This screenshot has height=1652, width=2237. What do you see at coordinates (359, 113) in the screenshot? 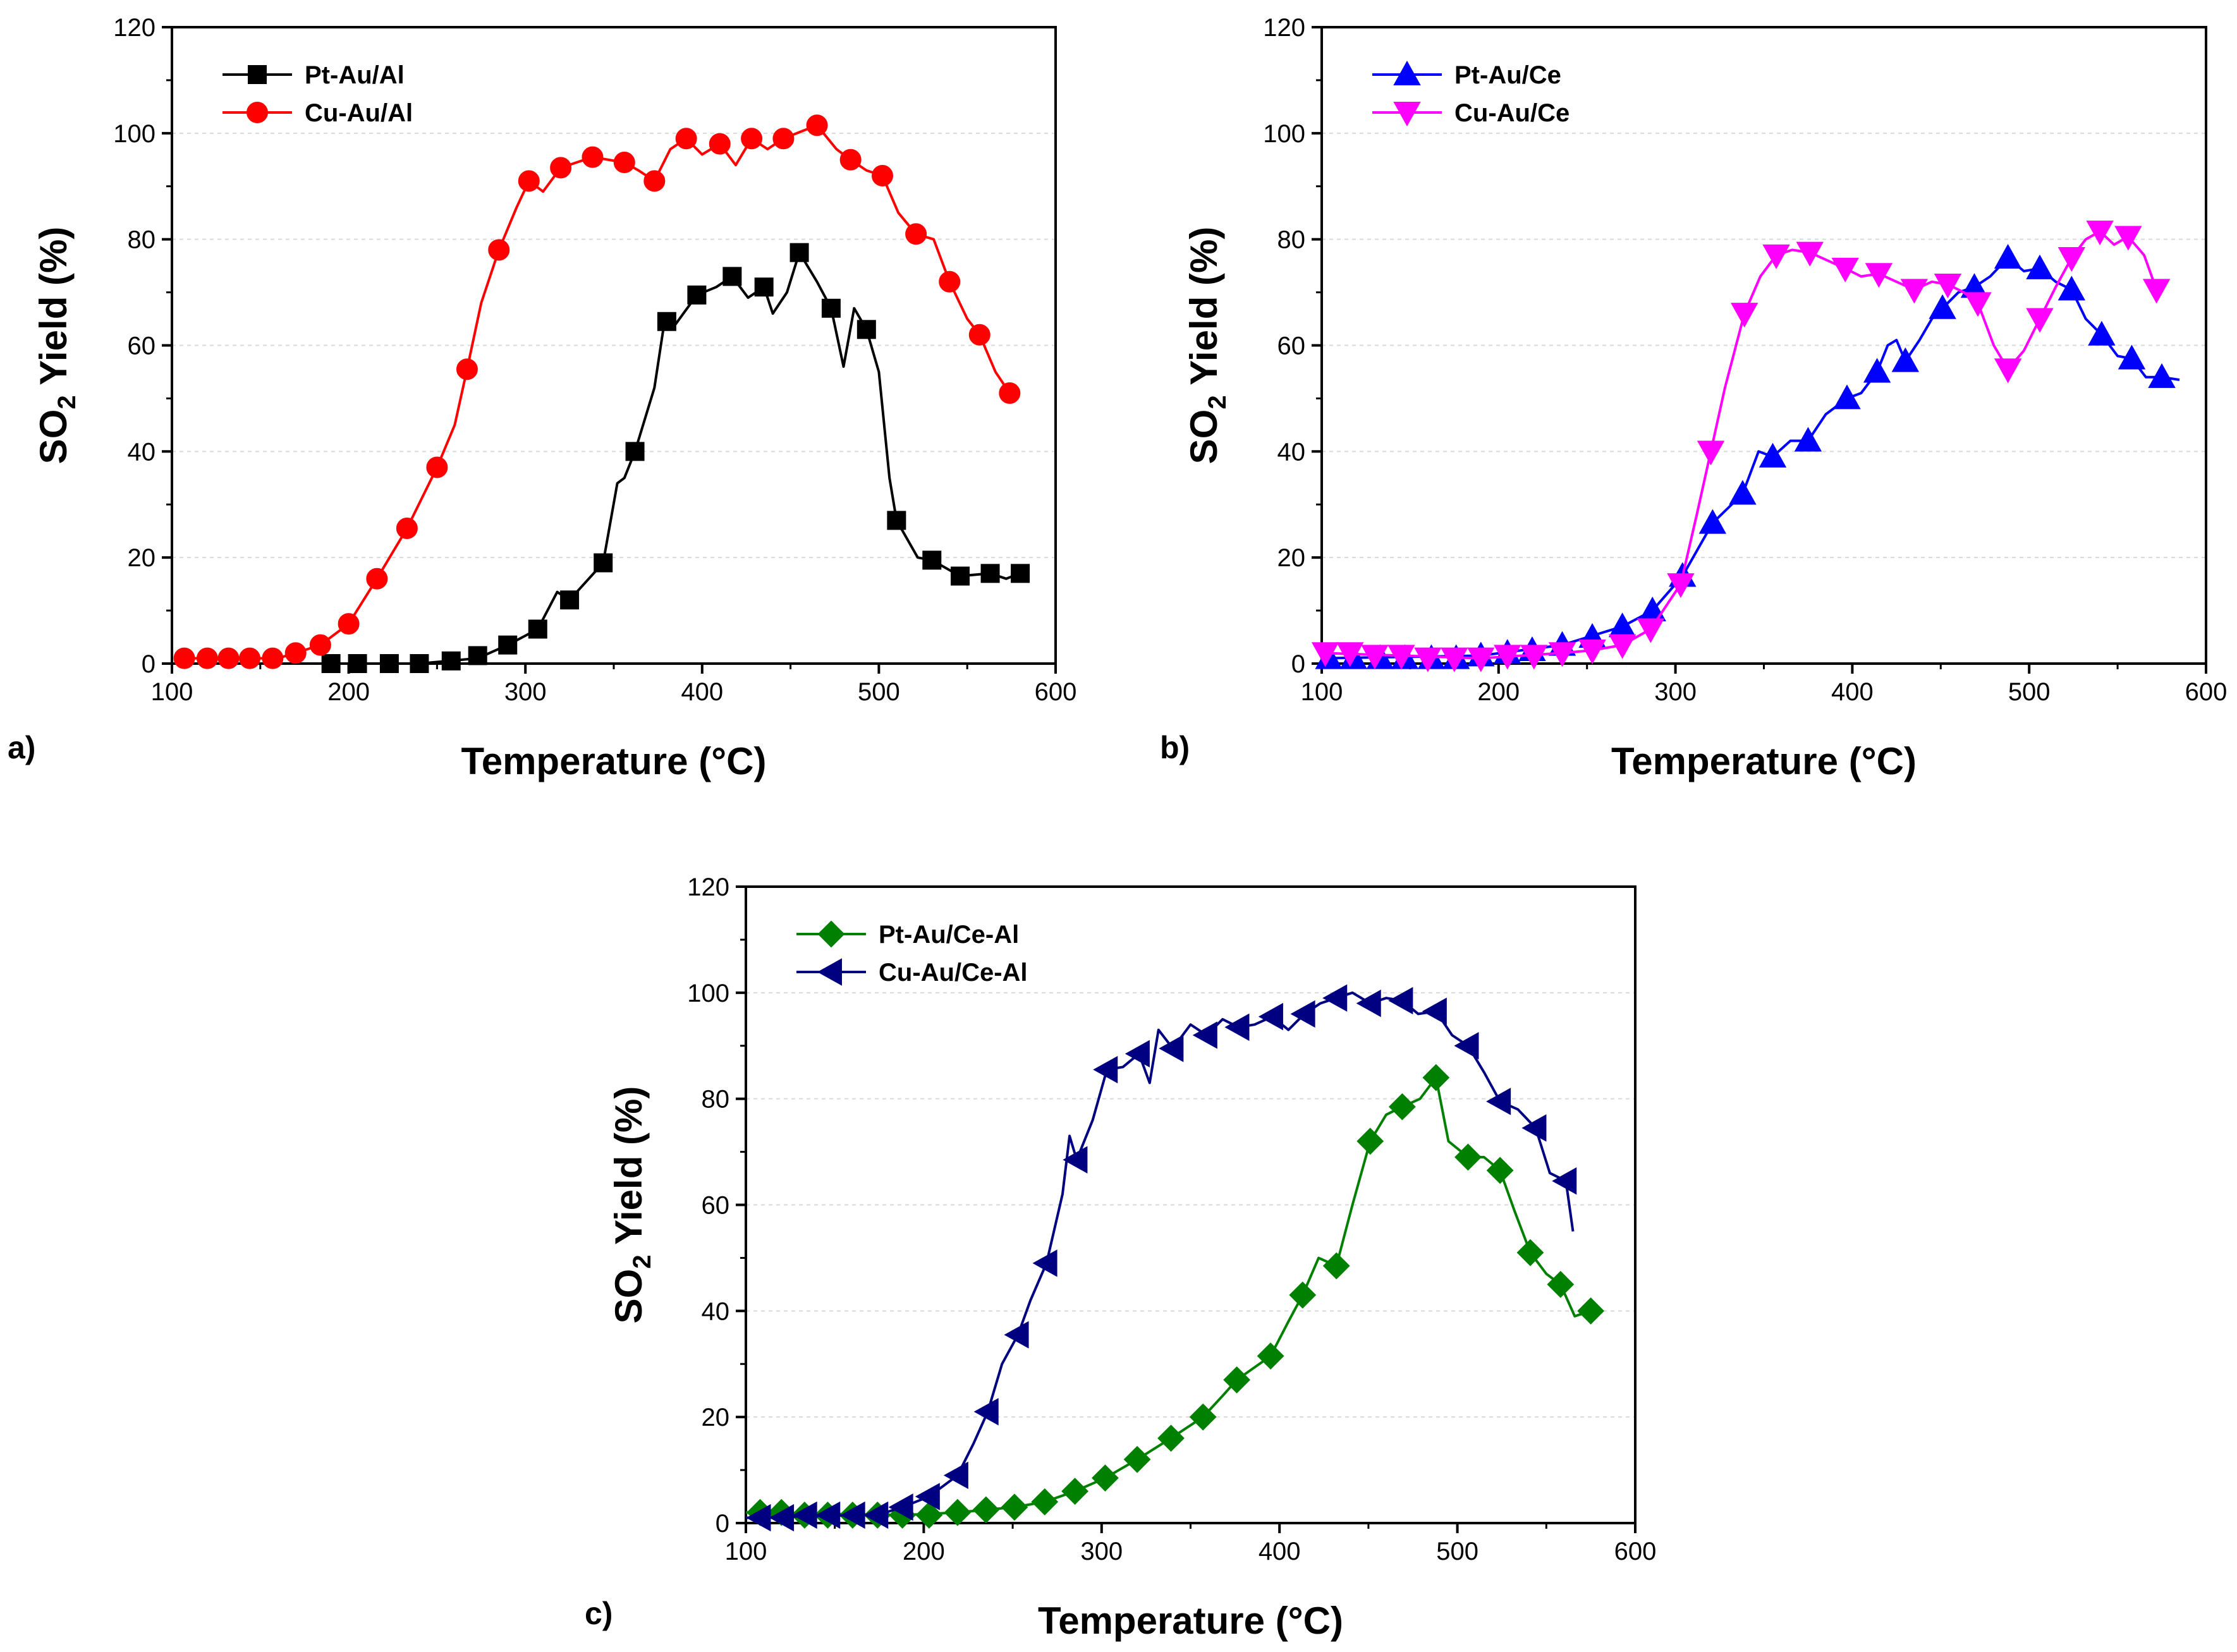
I see `legend-label: Cu-Au/Al` at bounding box center [359, 113].